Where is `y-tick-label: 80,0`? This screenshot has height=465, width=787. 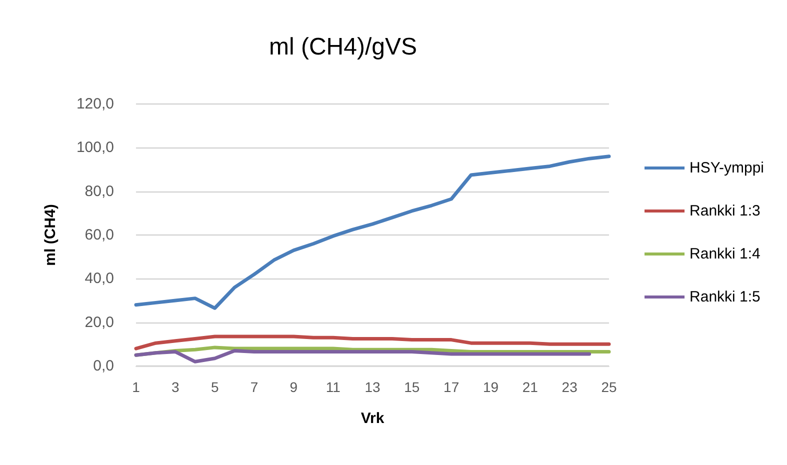
y-tick-label: 80,0 is located at coordinates (99, 191).